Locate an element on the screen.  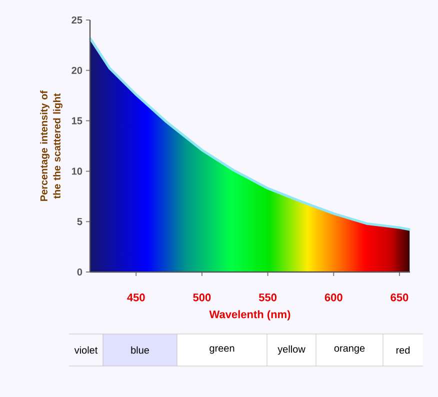
y-tick-label: 25 is located at coordinates (77, 20).